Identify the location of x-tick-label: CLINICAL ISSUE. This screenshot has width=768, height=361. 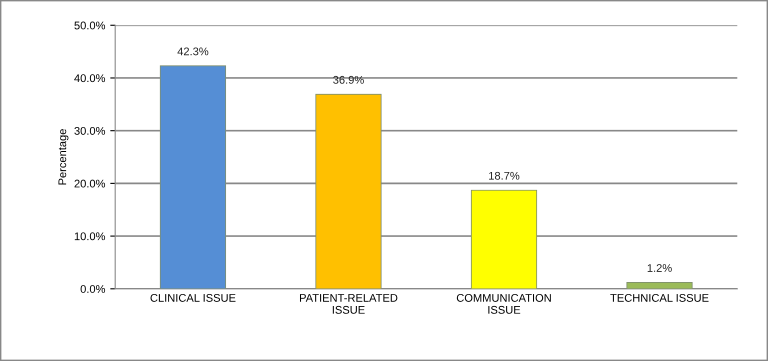
(193, 298).